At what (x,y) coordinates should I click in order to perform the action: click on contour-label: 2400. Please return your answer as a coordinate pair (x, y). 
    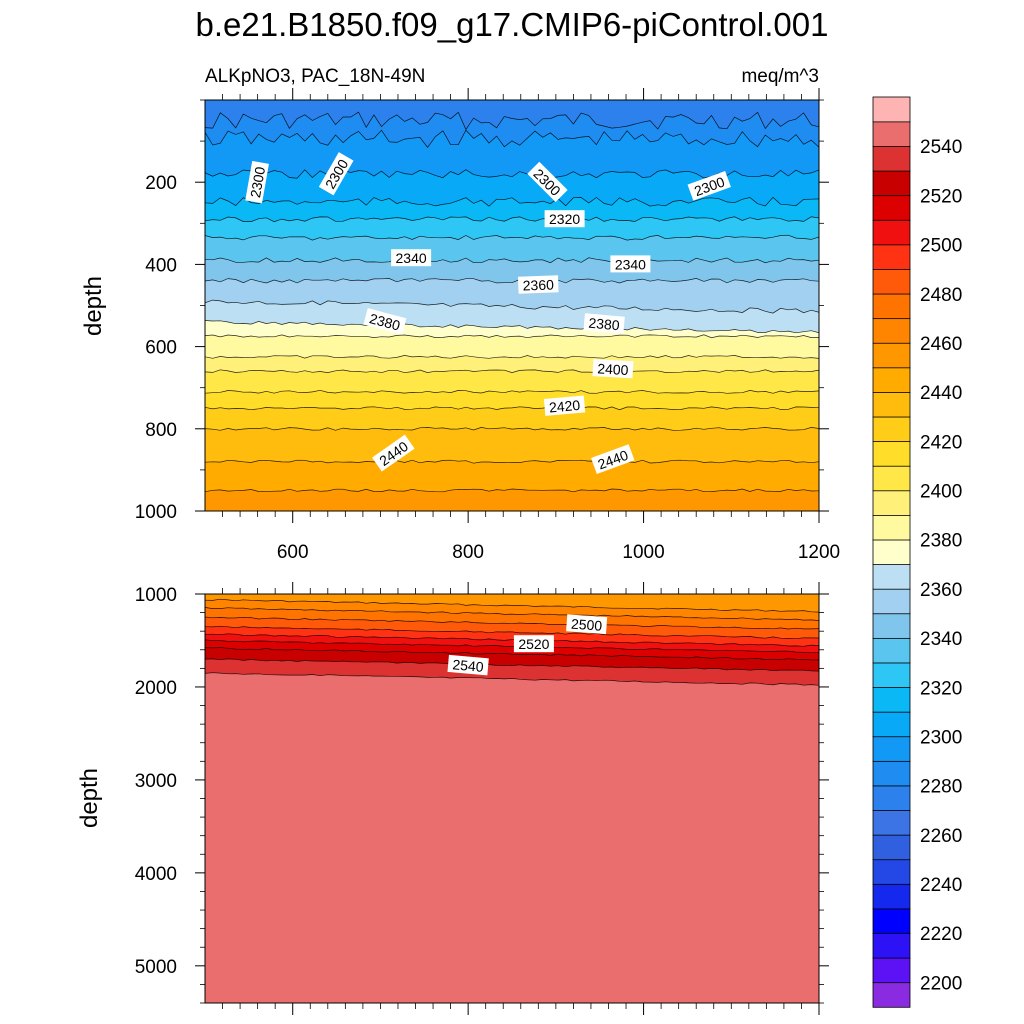
    Looking at the image, I should click on (613, 369).